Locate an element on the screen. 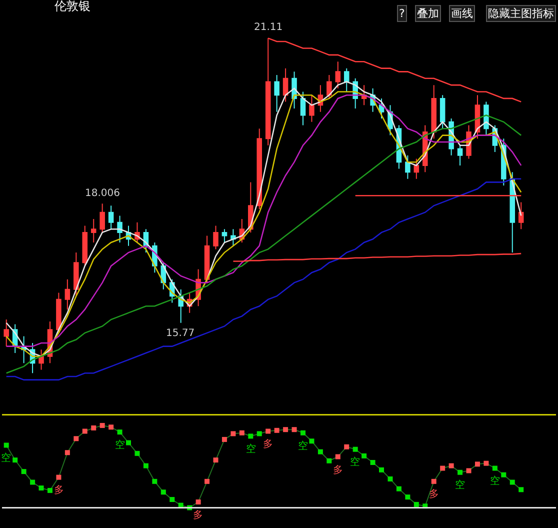 The height and width of the screenshot is (528, 558). text: 叠加 is located at coordinates (428, 13).